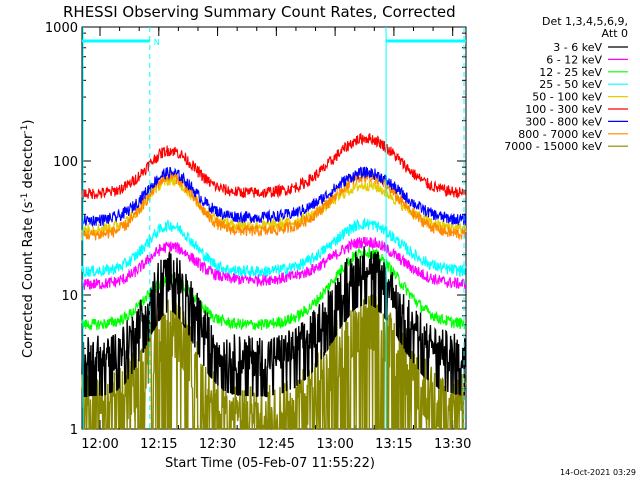 The width and height of the screenshot is (640, 480). Describe the element at coordinates (563, 121) in the screenshot. I see `legend-label: 300 - 800 keV` at that location.